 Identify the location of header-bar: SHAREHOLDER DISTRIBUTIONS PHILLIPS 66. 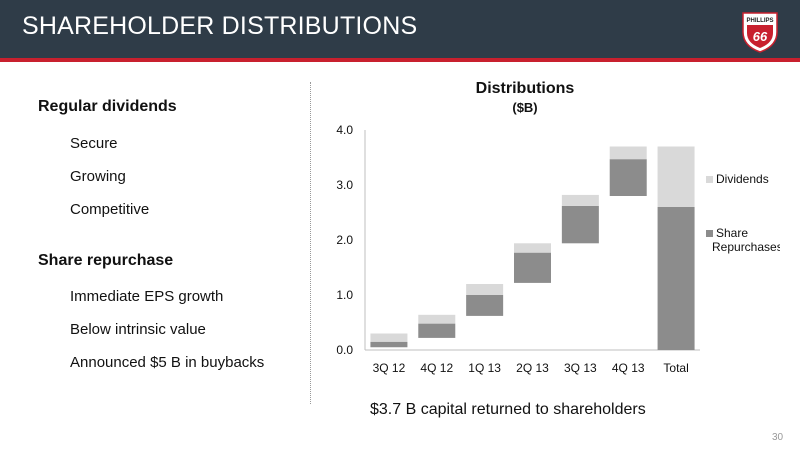
(400, 31).